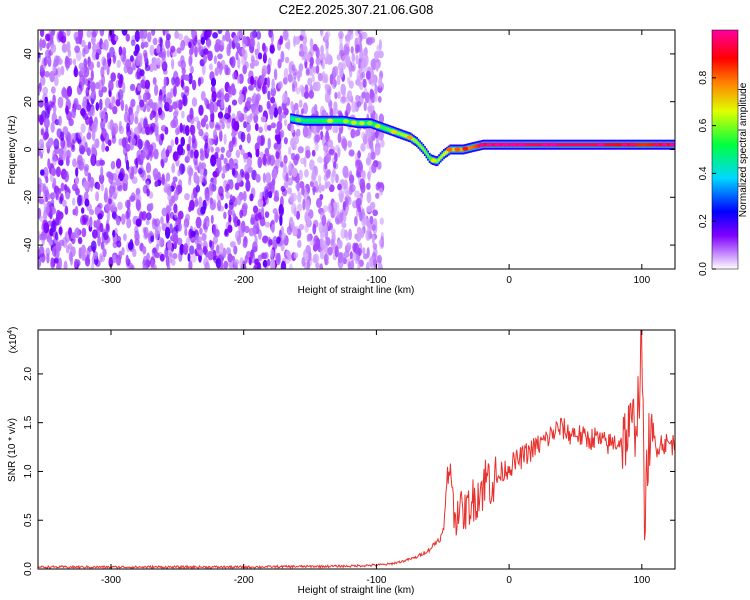 The width and height of the screenshot is (750, 600). Describe the element at coordinates (703, 221) in the screenshot. I see `colorbar-tick-label: 0.2` at that location.